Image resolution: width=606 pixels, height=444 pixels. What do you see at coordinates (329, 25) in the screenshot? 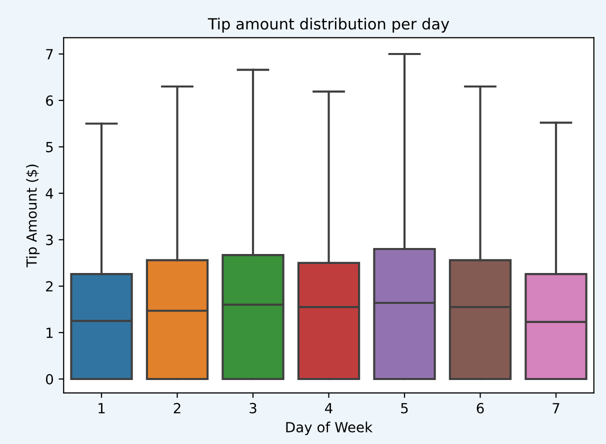
I see `chart-title: Tip amount distribution per day` at bounding box center [329, 25].